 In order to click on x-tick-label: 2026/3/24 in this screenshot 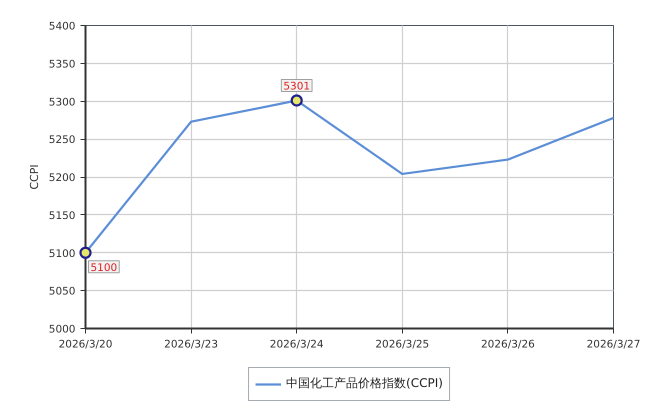, I will do `click(297, 344)`.